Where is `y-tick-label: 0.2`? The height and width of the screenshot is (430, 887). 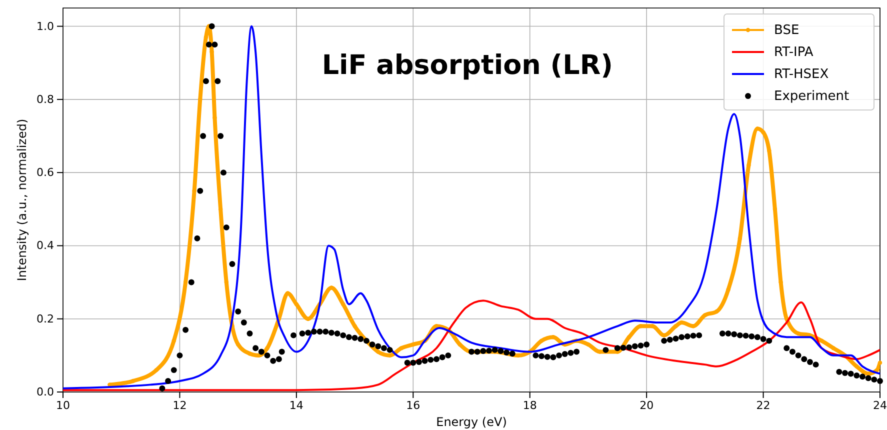
y-tick-label: 0.2 is located at coordinates (45, 319).